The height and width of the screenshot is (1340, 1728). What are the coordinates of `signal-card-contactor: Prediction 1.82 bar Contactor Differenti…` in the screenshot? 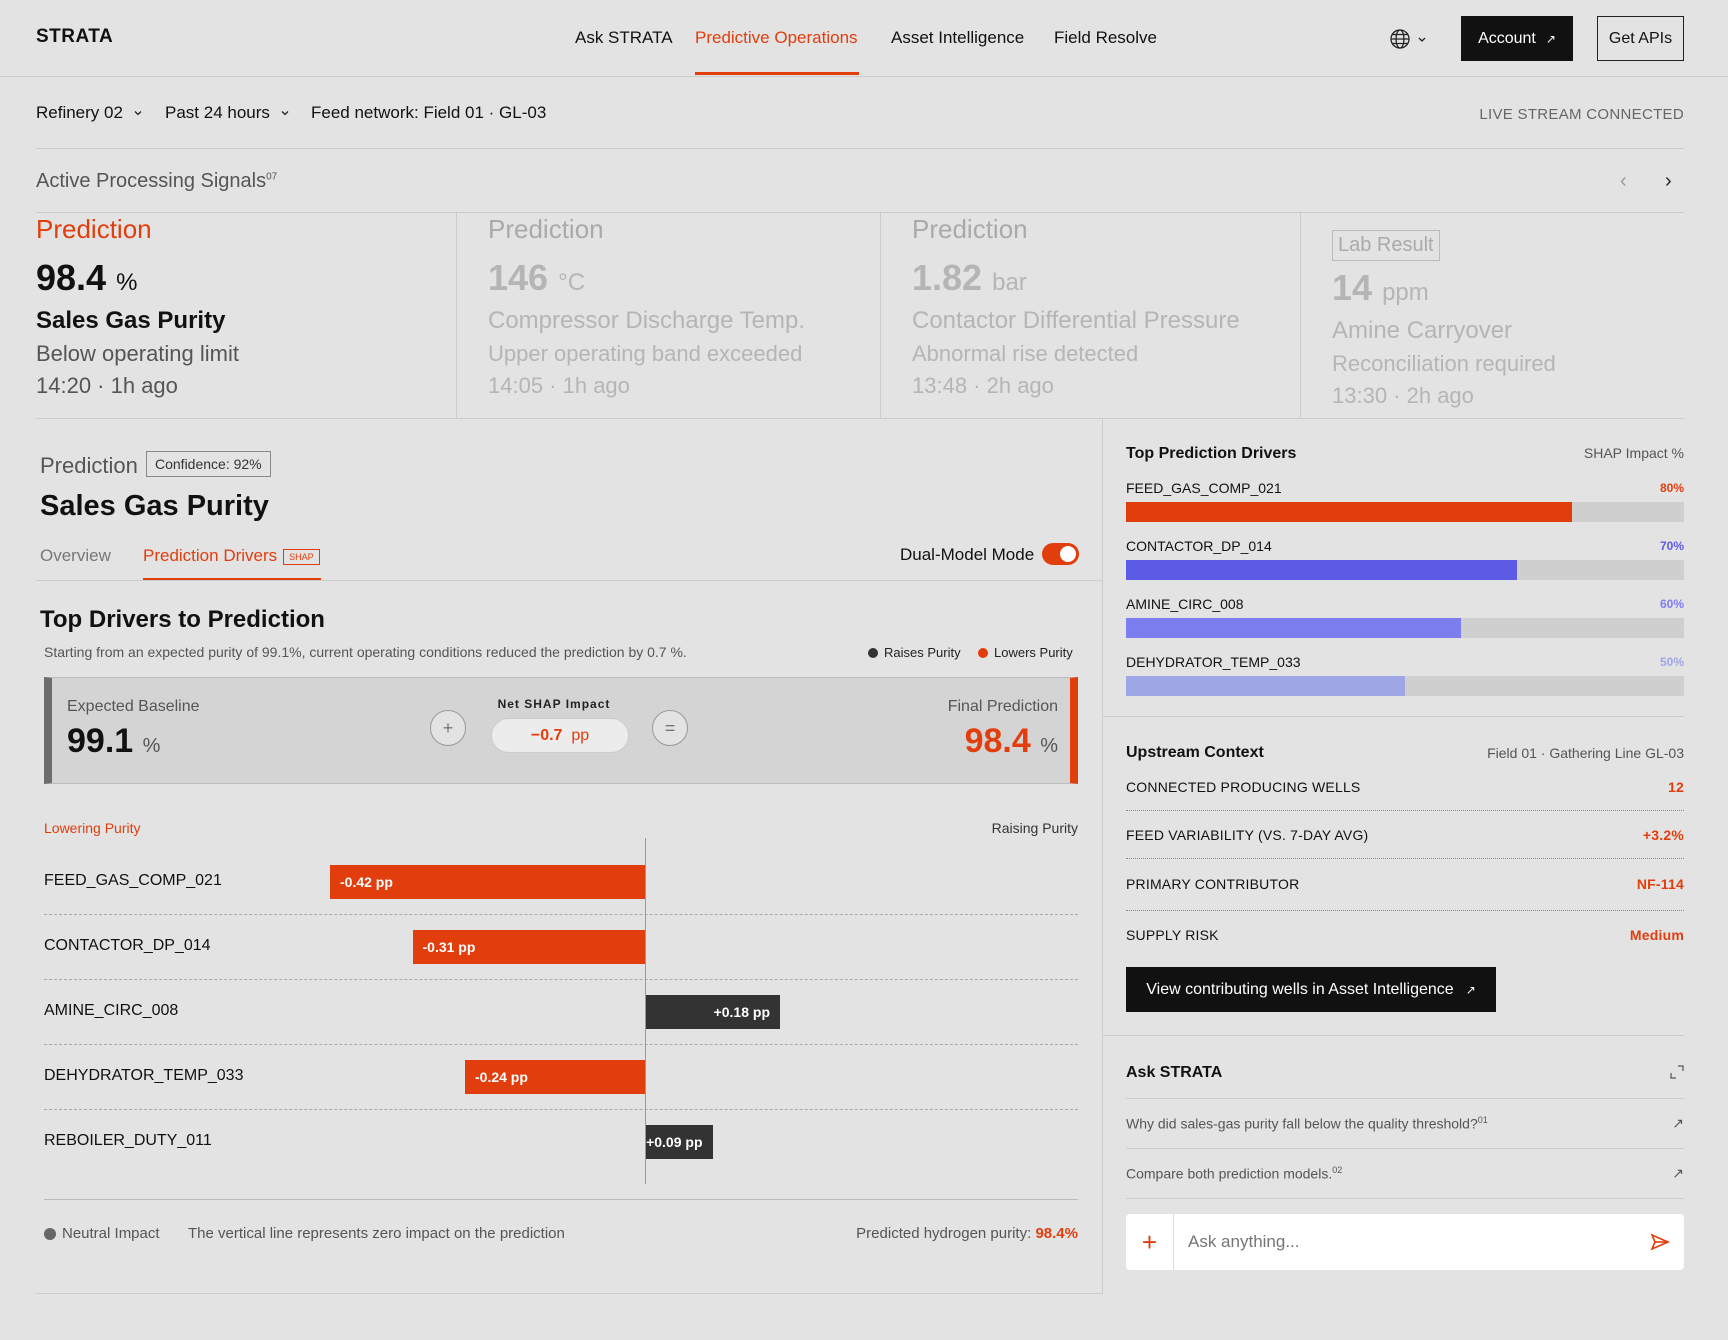 It's located at (1107, 316).